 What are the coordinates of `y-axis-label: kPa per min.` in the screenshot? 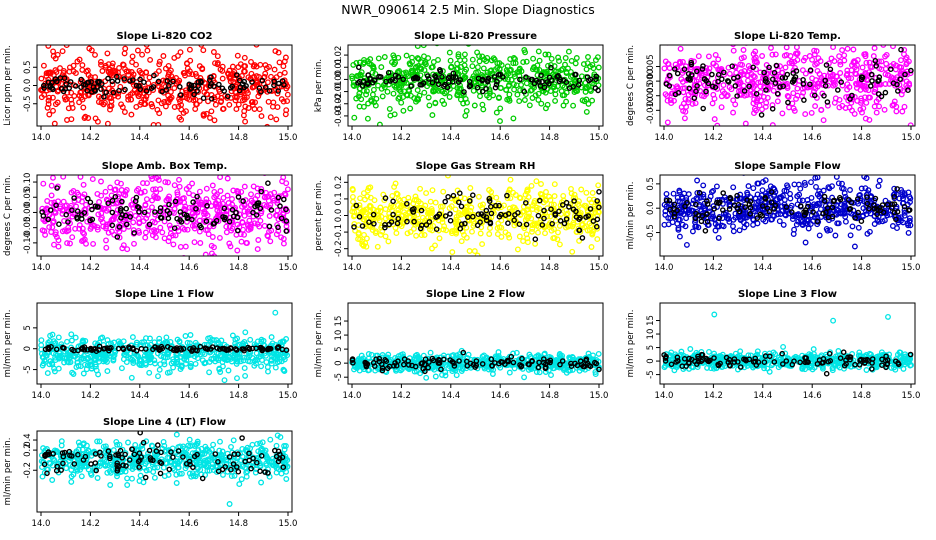 It's located at (319, 85).